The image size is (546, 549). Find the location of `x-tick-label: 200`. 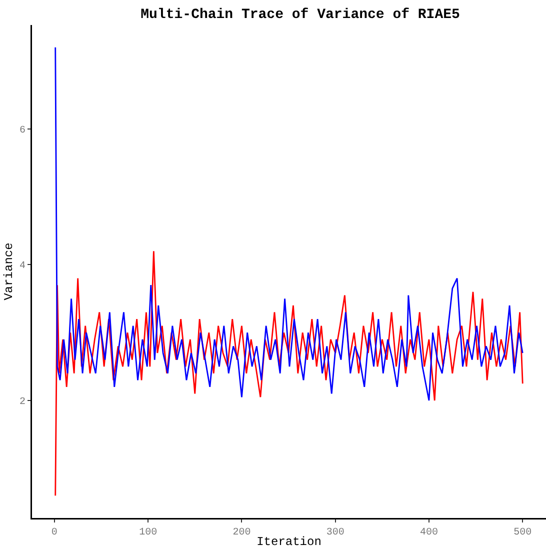

x-tick-label: 200 is located at coordinates (241, 533).